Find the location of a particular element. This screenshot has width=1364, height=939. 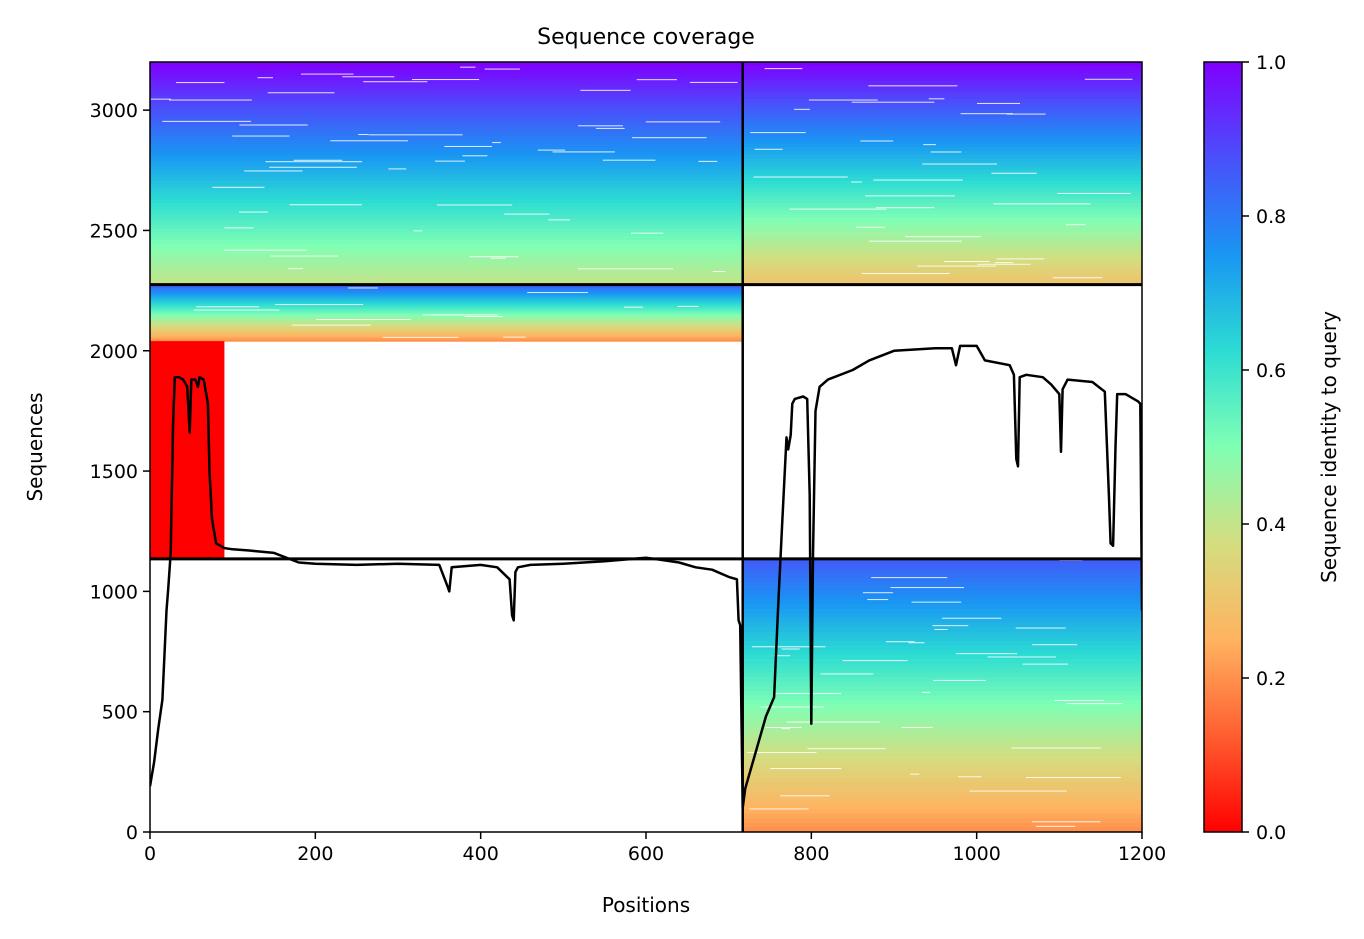

x-axis: 0 200 400 600 800 1000 1200 is located at coordinates (655, 848).